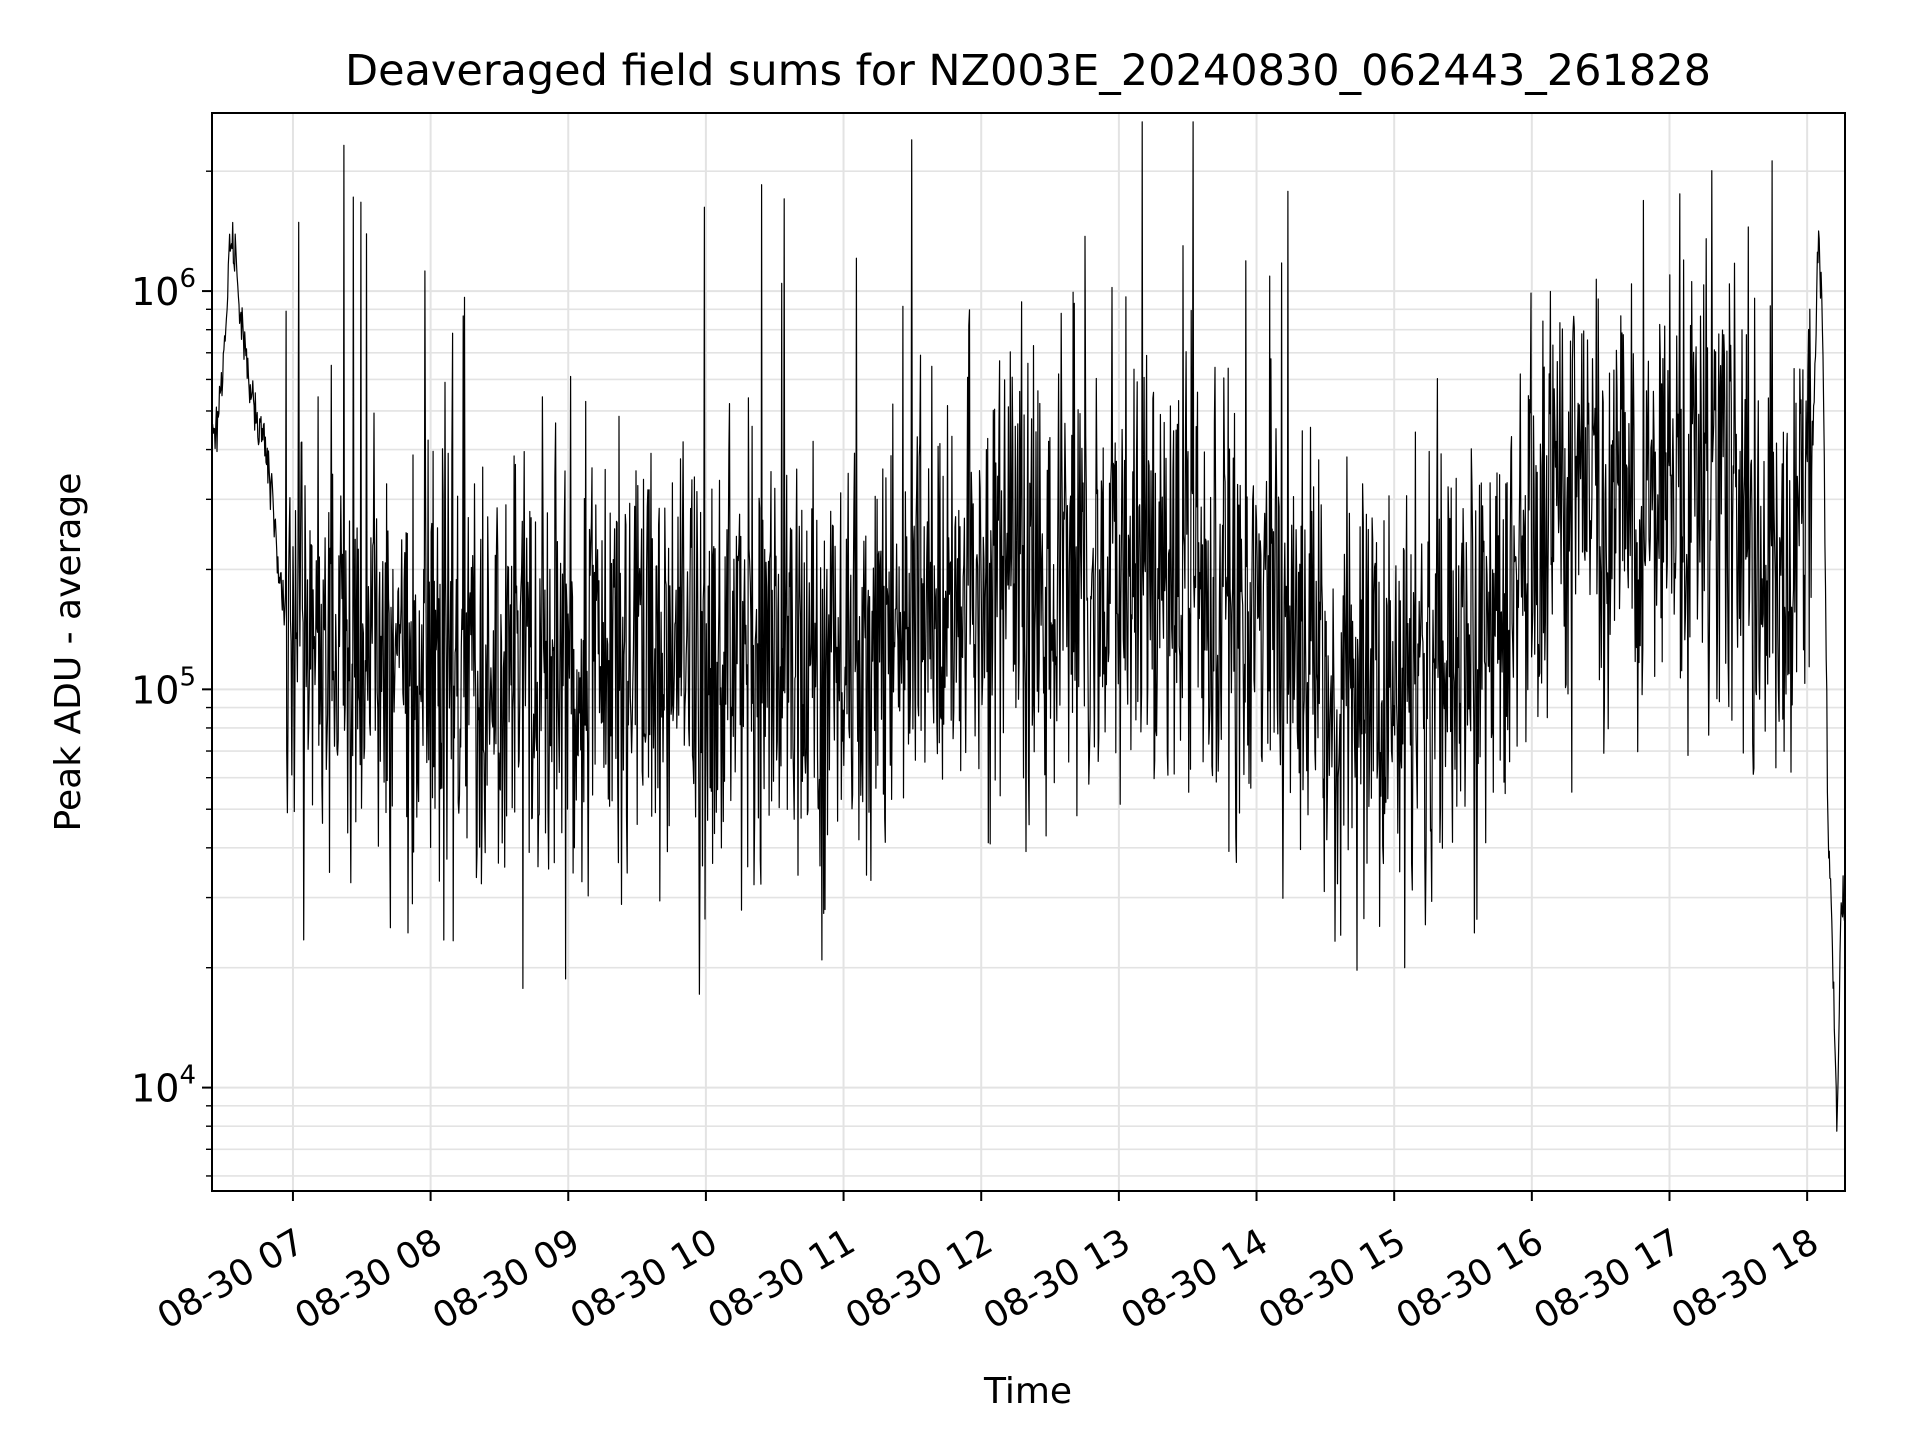 This screenshot has width=1920, height=1444. What do you see at coordinates (163, 1086) in the screenshot?
I see `y-tick-label: 10⁴` at bounding box center [163, 1086].